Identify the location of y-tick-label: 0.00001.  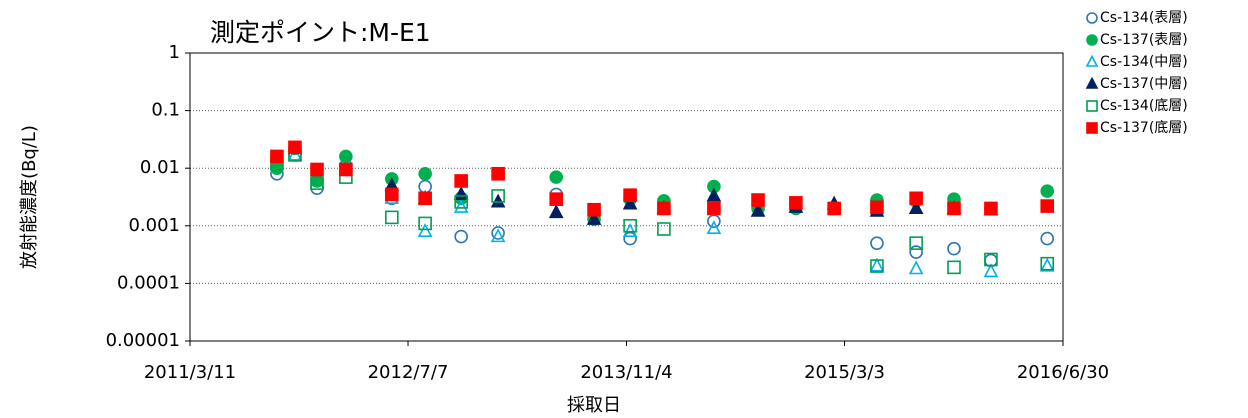
(143, 340).